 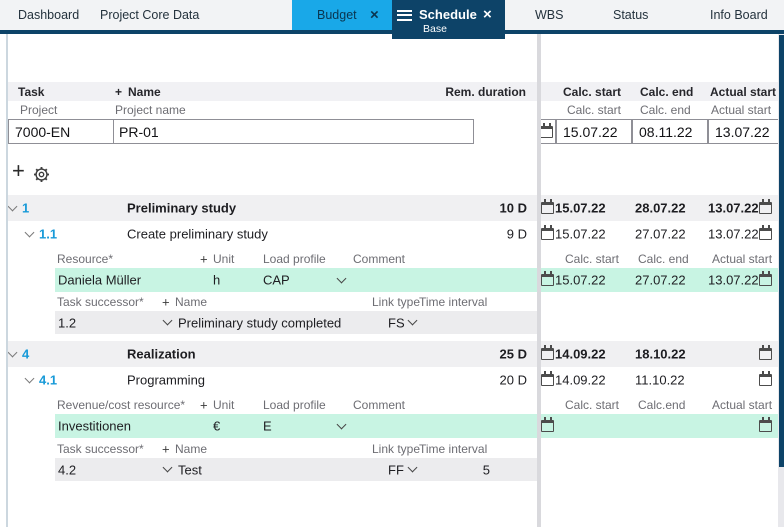 I want to click on field-divider, so click(x=113, y=131).